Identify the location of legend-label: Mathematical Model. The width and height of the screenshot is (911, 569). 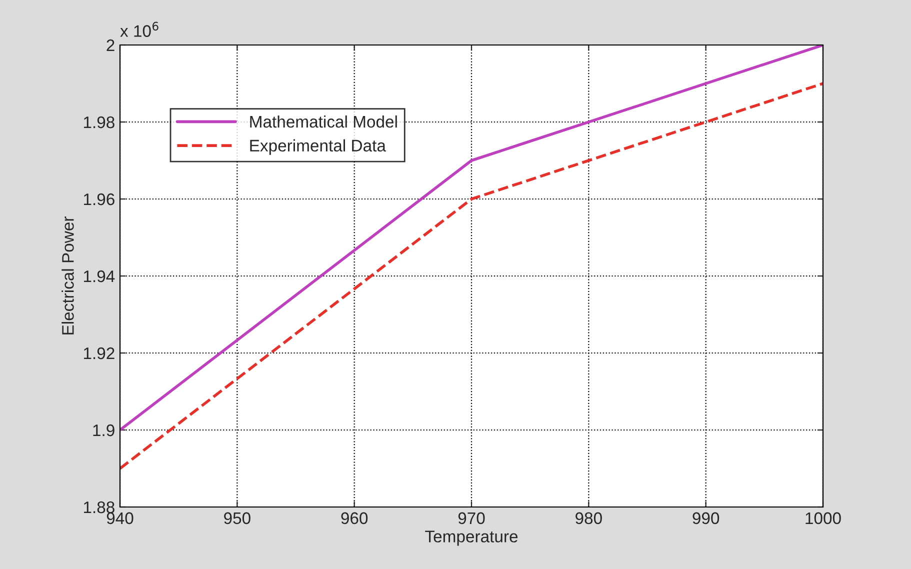
(323, 121).